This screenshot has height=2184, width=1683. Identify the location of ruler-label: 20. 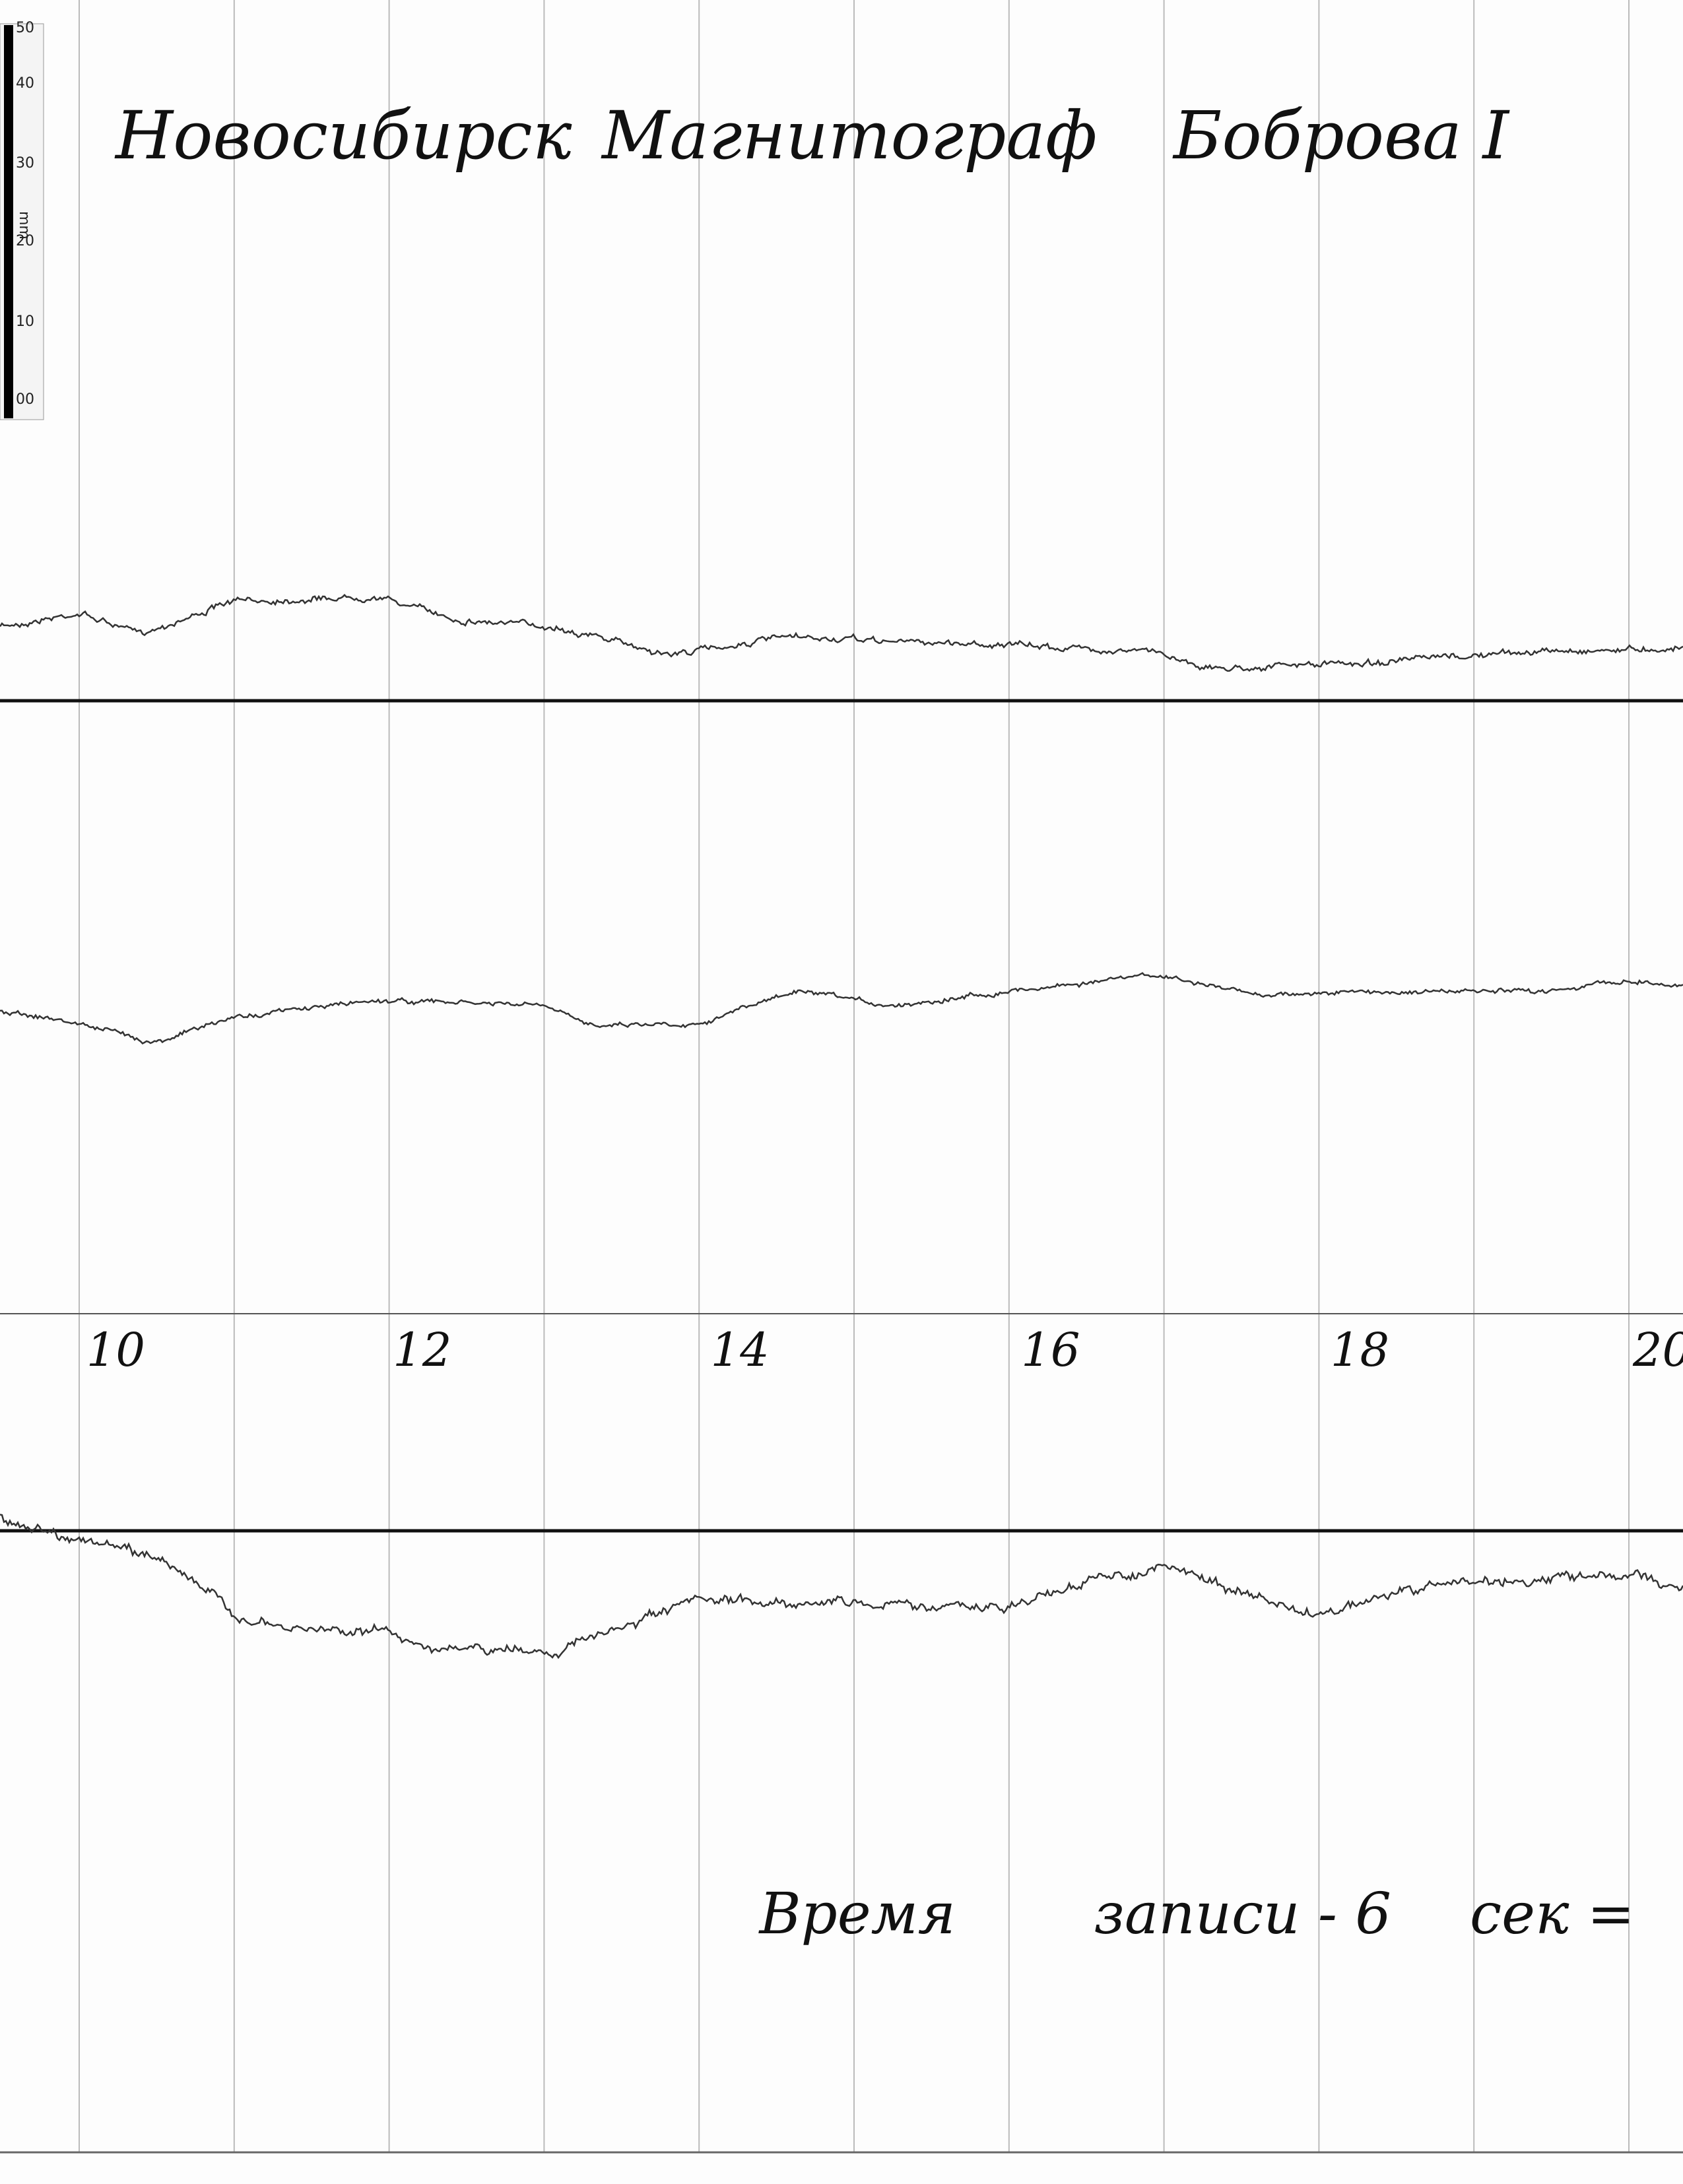
(25, 241).